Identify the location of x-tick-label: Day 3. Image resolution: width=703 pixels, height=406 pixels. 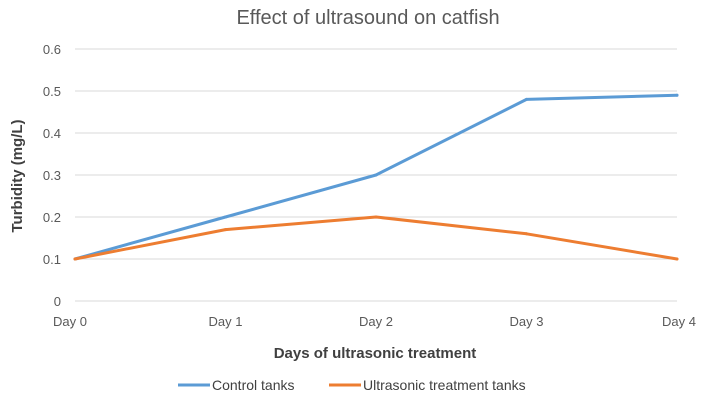
(527, 321).